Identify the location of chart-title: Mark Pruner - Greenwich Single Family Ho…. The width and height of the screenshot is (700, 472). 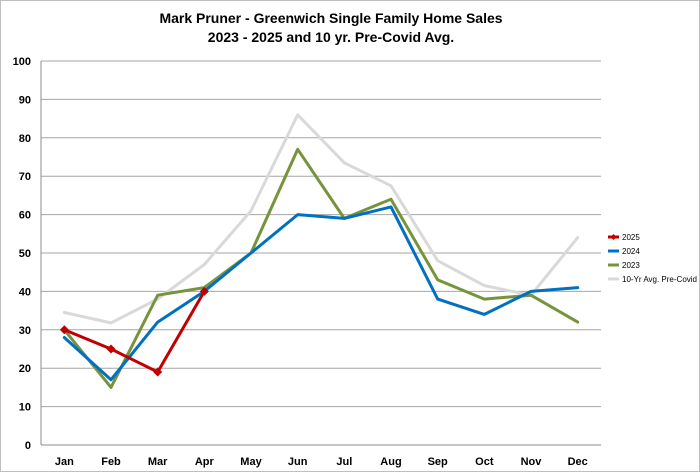
(331, 18).